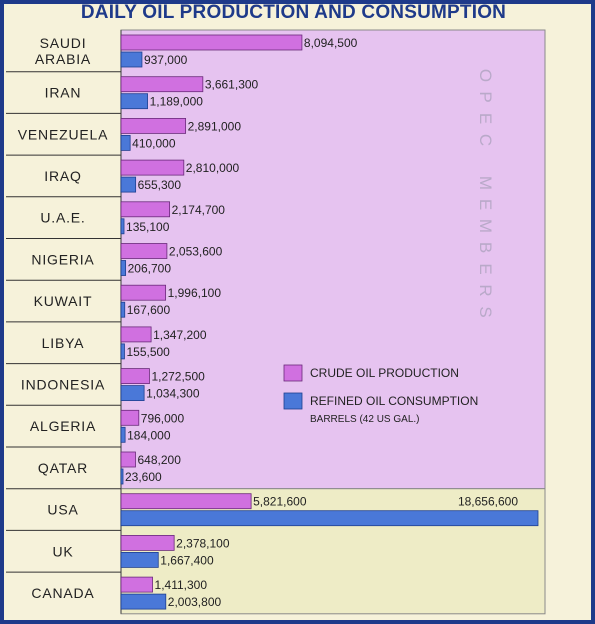 The image size is (595, 624). What do you see at coordinates (163, 418) in the screenshot?
I see `production-value-label: 796,000` at bounding box center [163, 418].